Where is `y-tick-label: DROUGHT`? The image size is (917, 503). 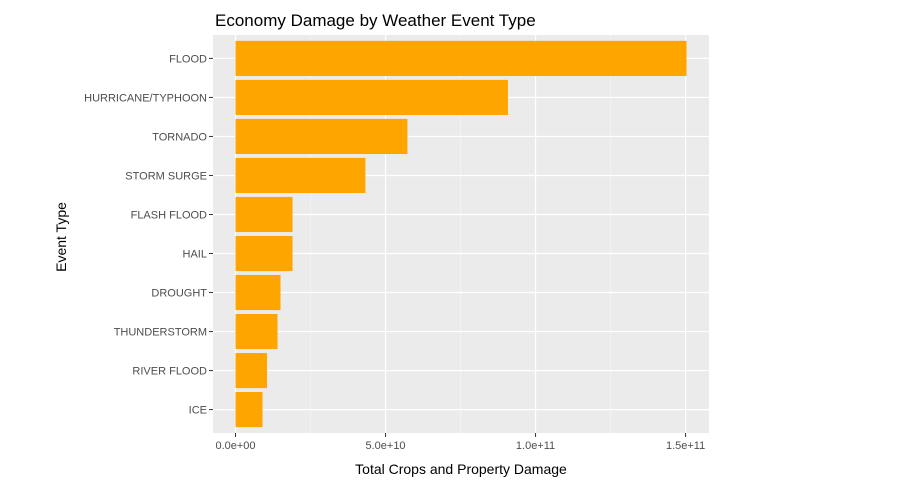 y-tick-label: DROUGHT is located at coordinates (179, 294).